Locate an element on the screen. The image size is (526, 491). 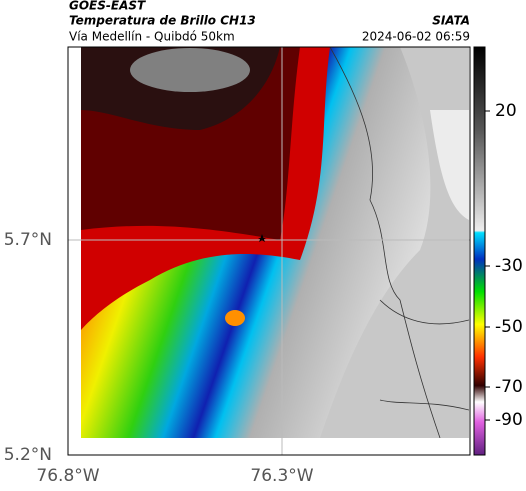
lon-label: 76.3°W is located at coordinates (281, 476).